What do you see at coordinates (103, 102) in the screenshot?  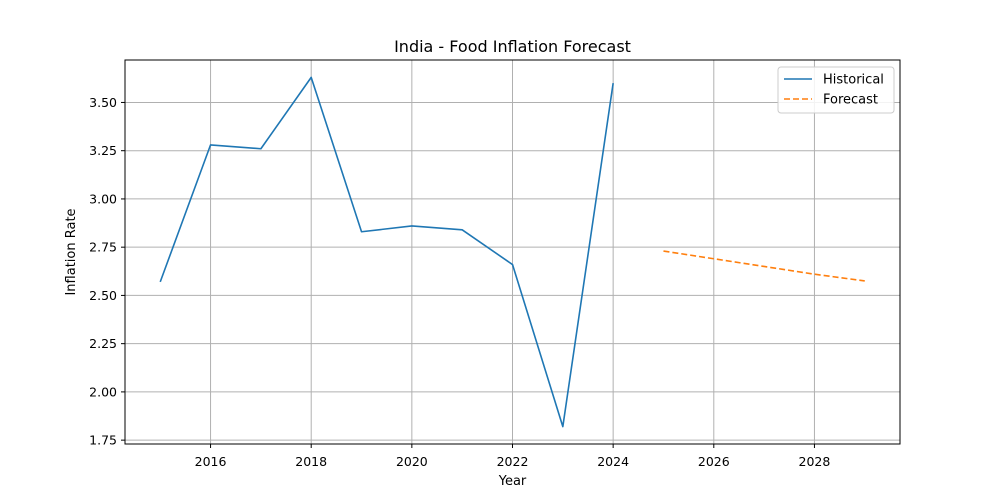 I see `y-tick-label: 3.50` at bounding box center [103, 102].